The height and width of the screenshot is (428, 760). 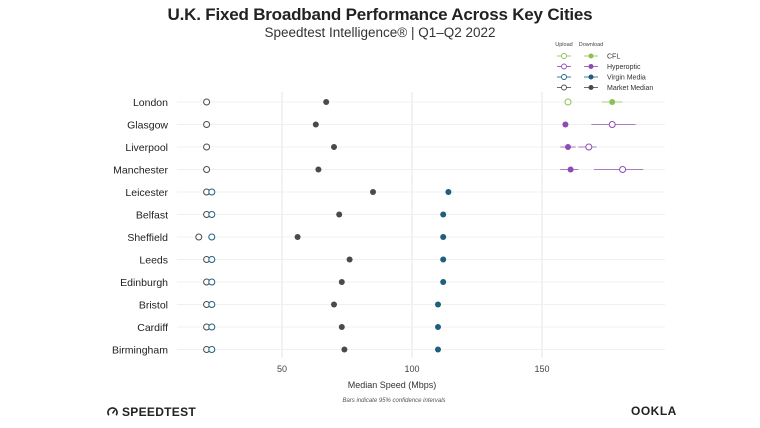 I want to click on city-label: Edinburgh, so click(x=144, y=283).